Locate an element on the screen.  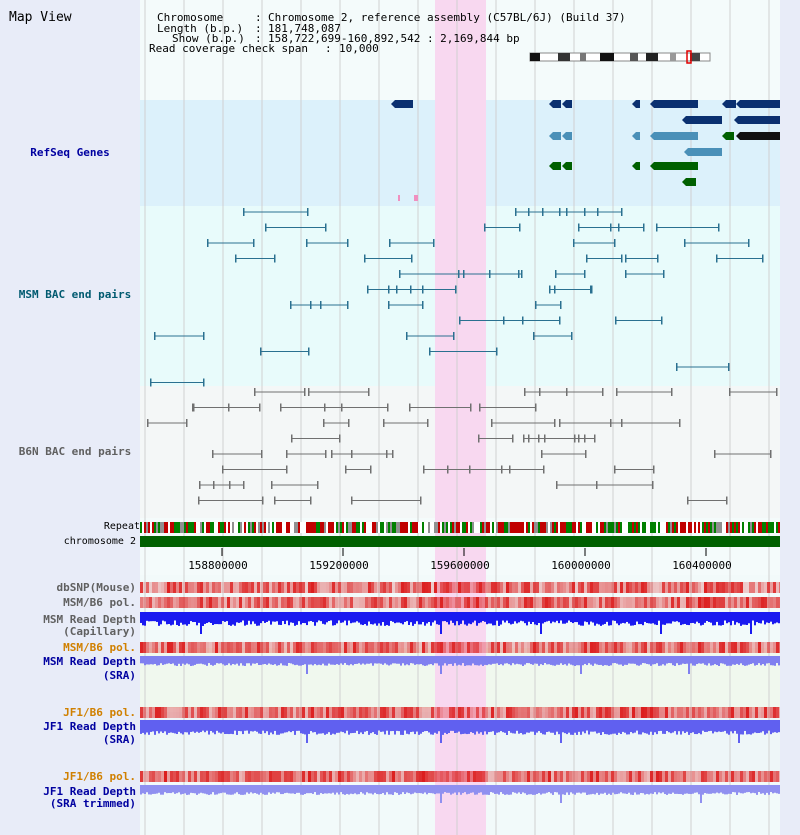
gene-arrow is located at coordinates (634, 104).